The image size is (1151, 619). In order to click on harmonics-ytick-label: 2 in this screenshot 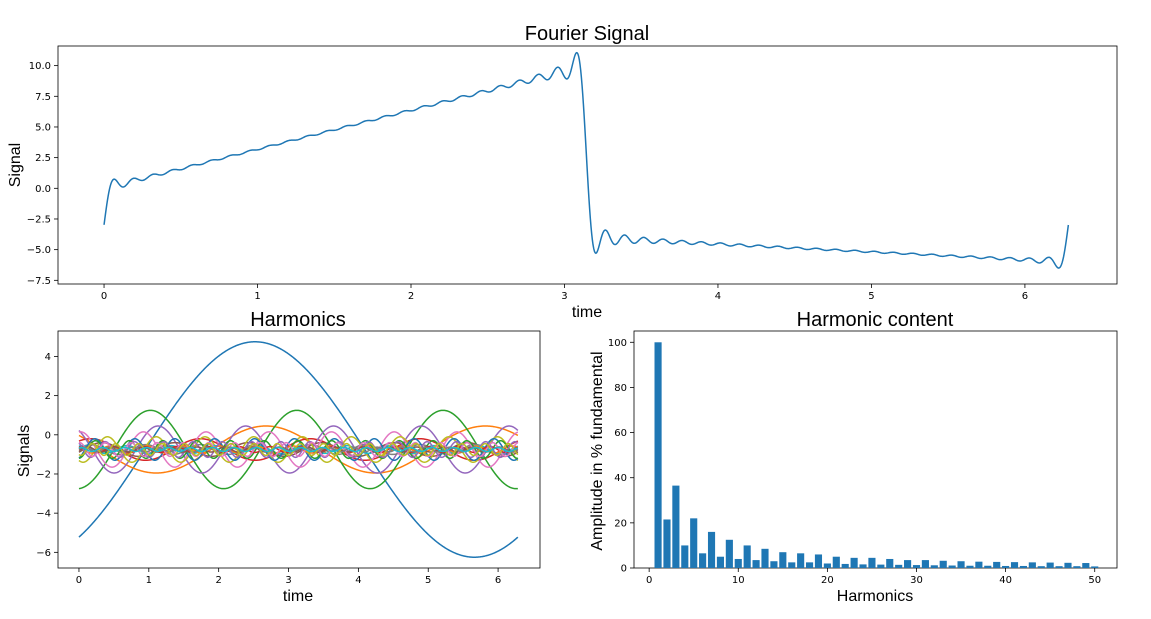, I will do `click(48, 396)`.